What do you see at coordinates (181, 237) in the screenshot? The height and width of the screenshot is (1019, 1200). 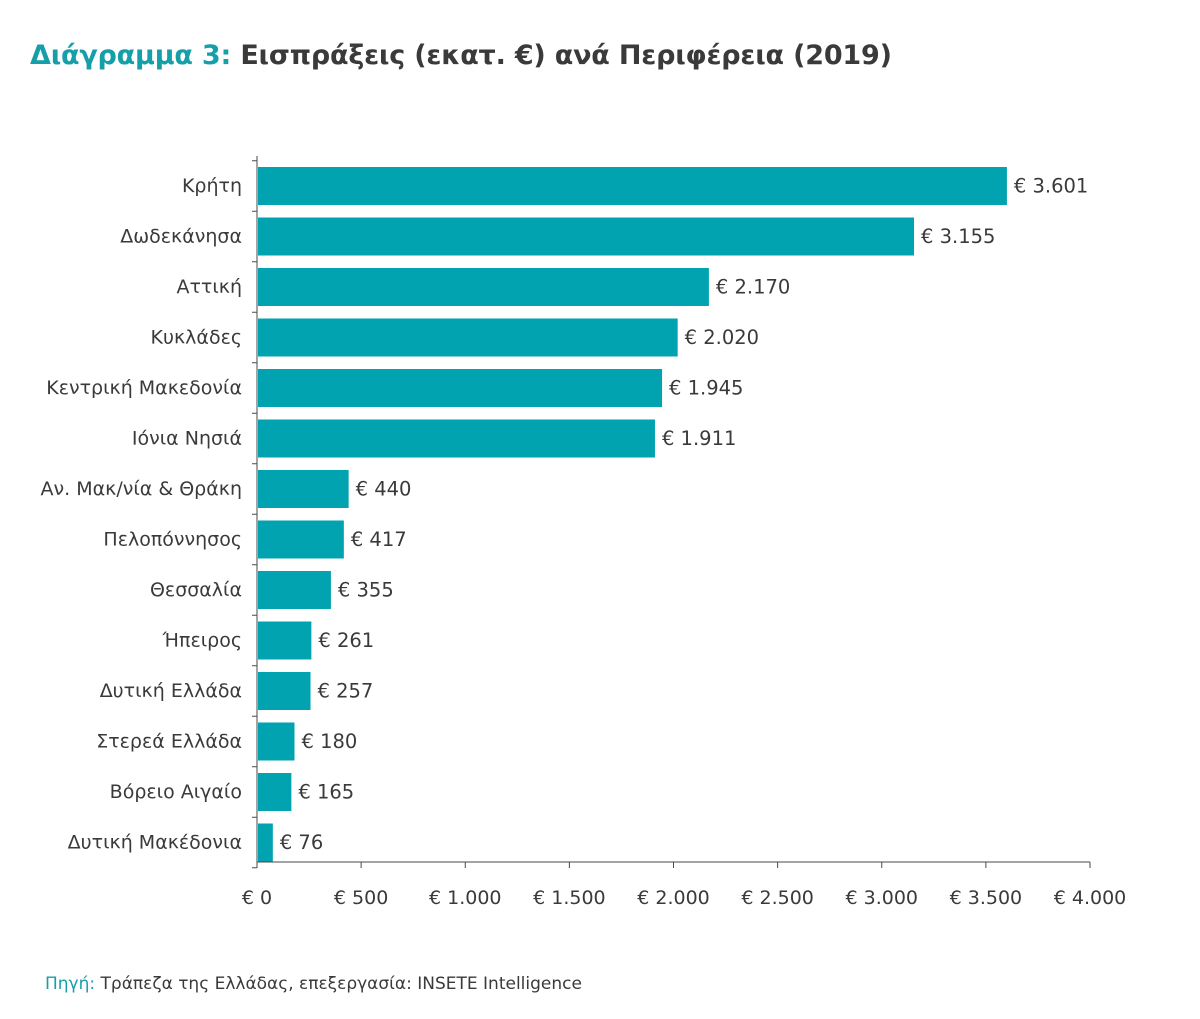 I see `category-label: Δωδεκάνησα` at bounding box center [181, 237].